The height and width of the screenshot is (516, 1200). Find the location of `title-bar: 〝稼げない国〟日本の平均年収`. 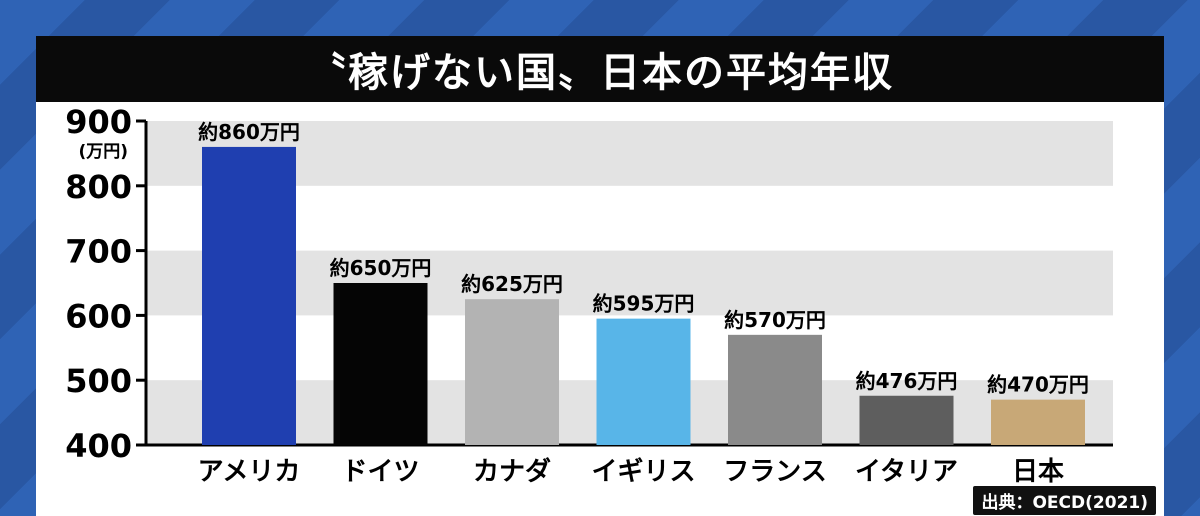

title-bar: 〝稼げない国〟日本の平均年収 is located at coordinates (600, 69).